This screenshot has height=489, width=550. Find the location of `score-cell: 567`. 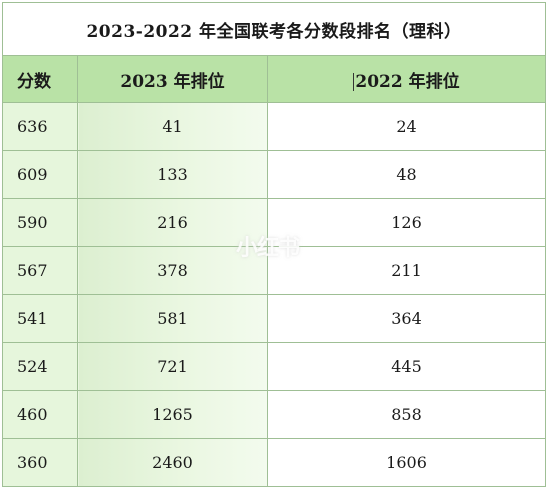

score-cell: 567 is located at coordinates (40, 270).